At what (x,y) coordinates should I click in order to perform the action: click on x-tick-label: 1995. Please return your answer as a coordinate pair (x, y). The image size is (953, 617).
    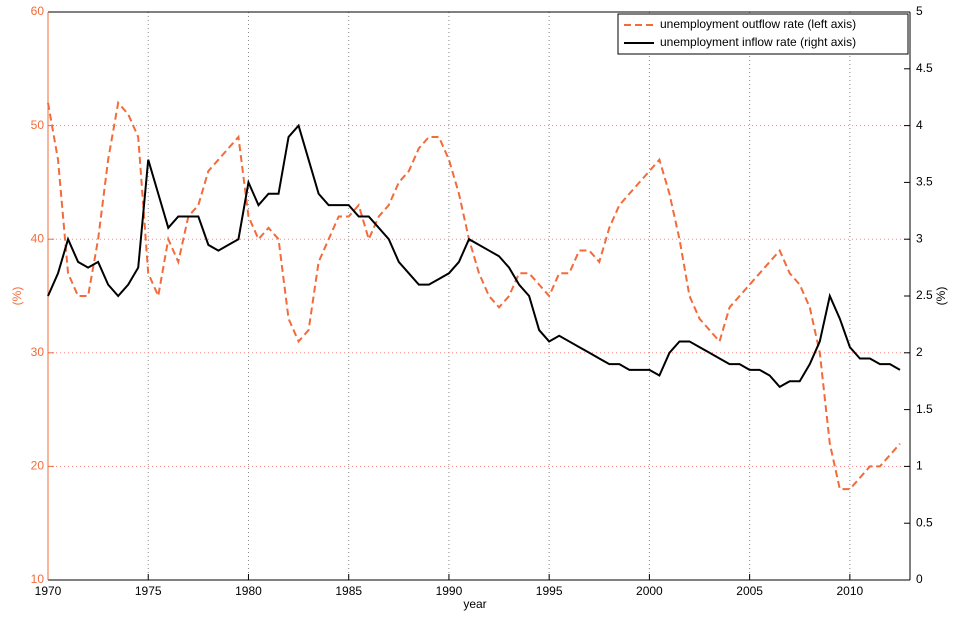
    Looking at the image, I should click on (549, 591).